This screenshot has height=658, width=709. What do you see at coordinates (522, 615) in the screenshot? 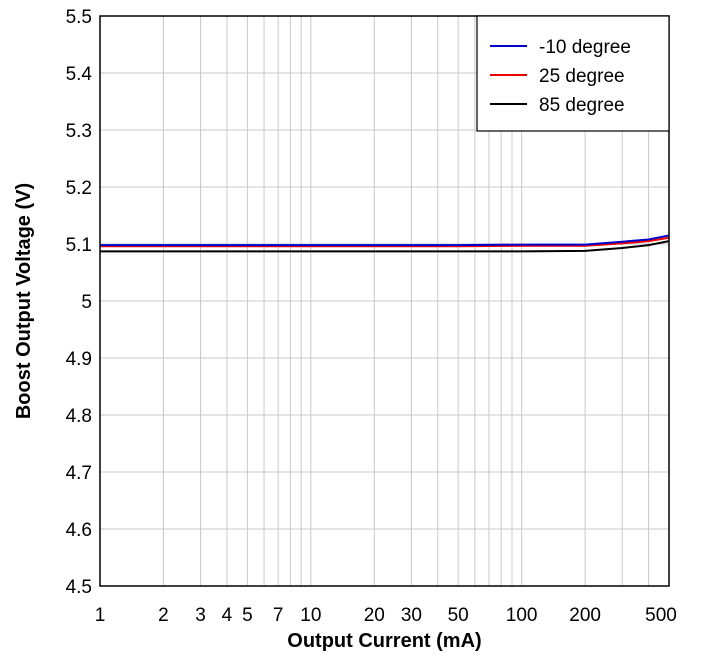
I see `x-tick-label: 100` at bounding box center [522, 615].